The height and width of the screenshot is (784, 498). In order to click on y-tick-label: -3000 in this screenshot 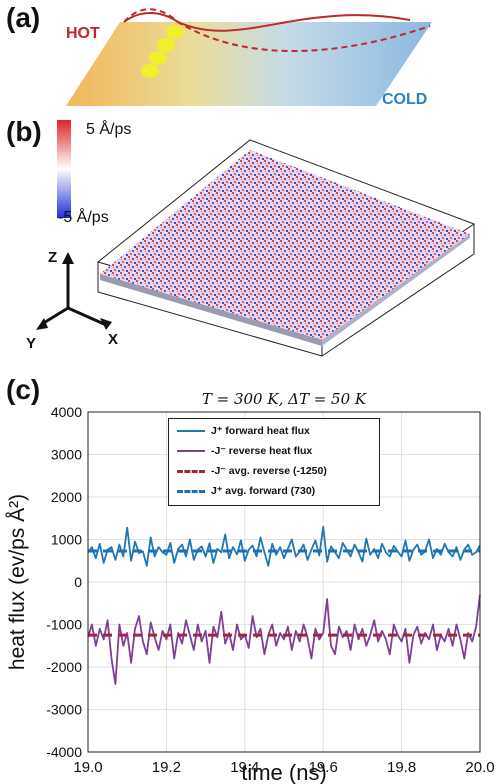, I will do `click(64, 710)`.